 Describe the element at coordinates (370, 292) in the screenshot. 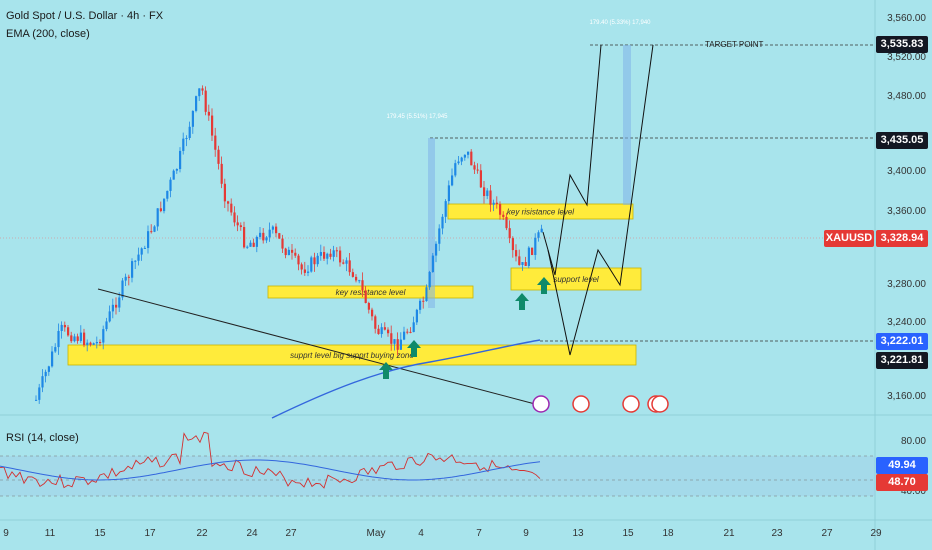

I see `zone-box` at that location.